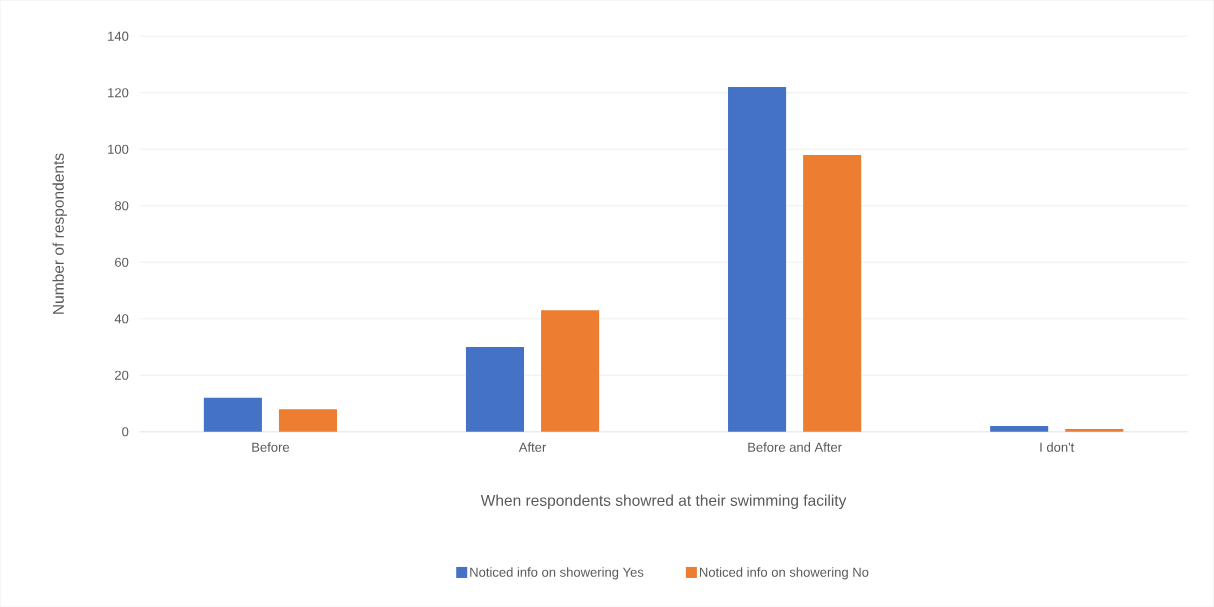 This screenshot has height=607, width=1214. What do you see at coordinates (271, 447) in the screenshot?
I see `x-tick-label: Before` at bounding box center [271, 447].